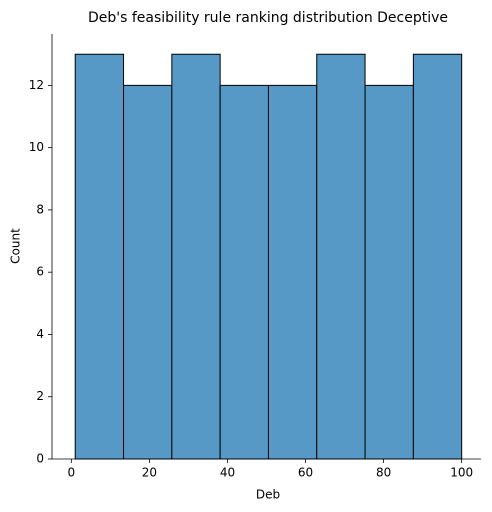 The height and width of the screenshot is (512, 492). I want to click on y-tick-label: 8, so click(40, 209).